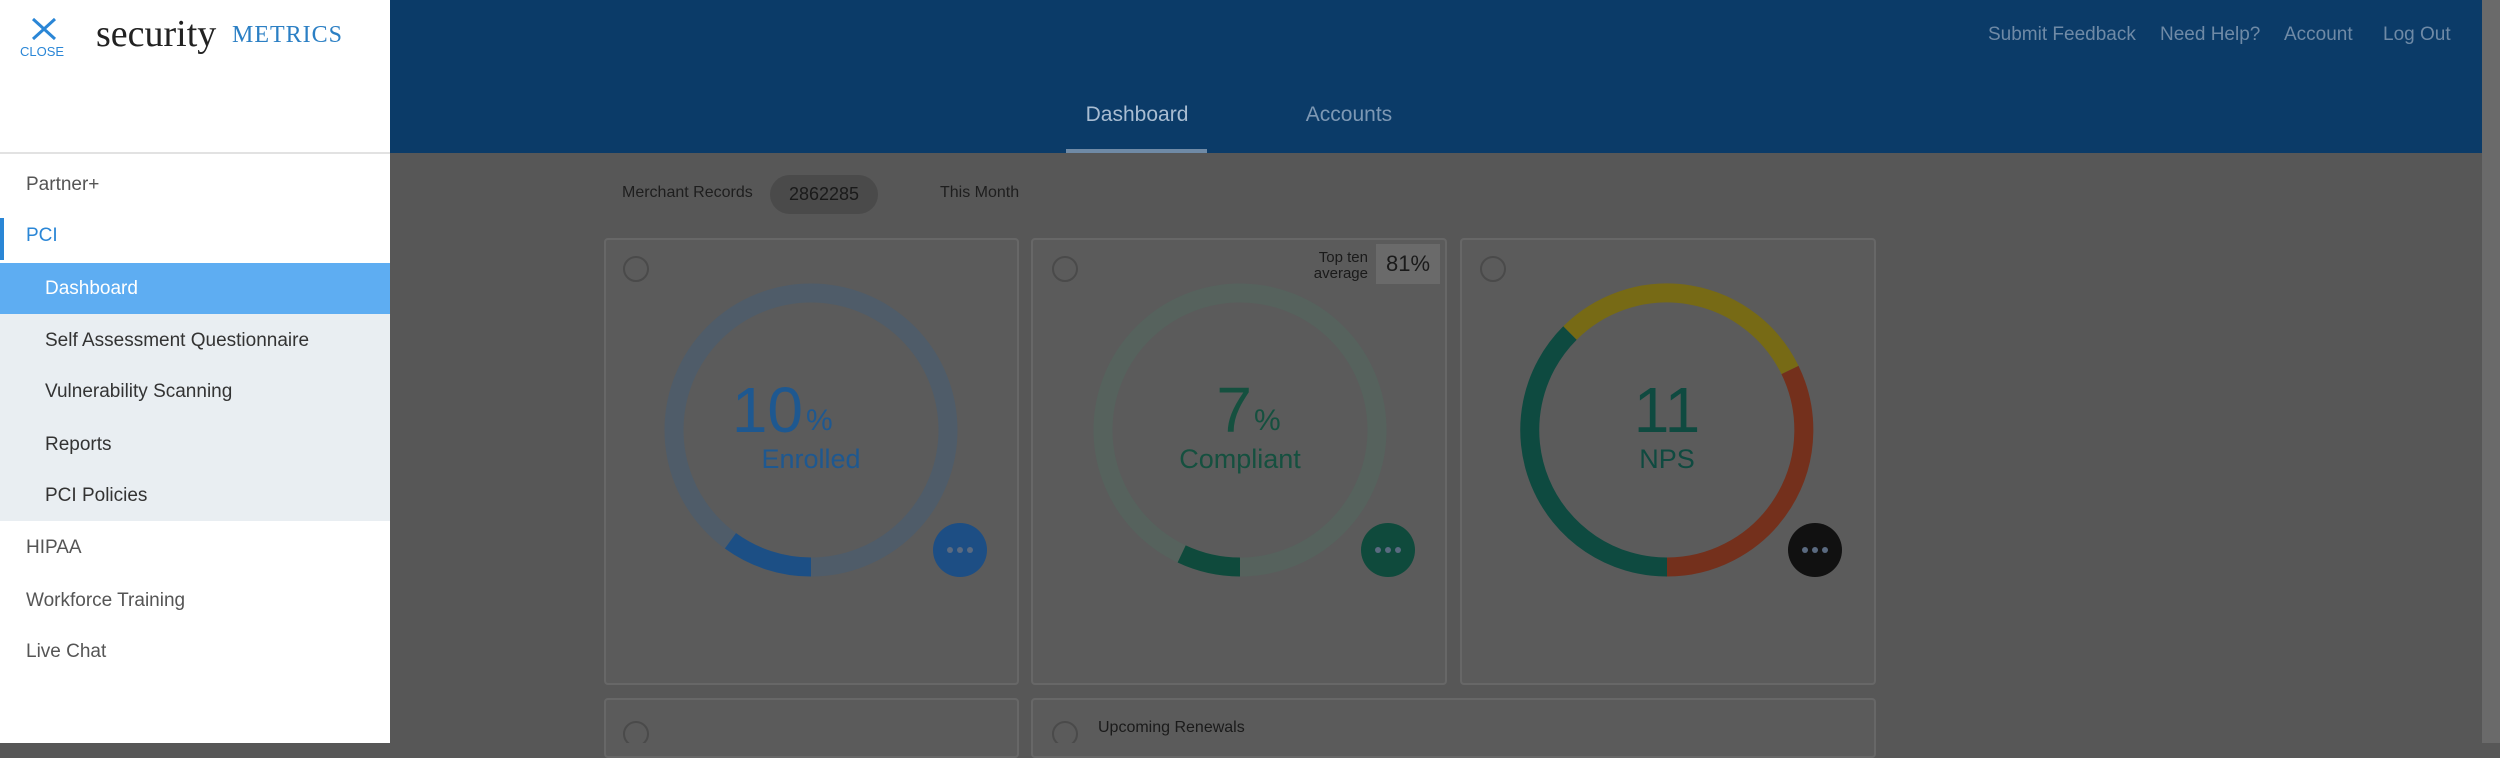 This screenshot has height=758, width=2500. Describe the element at coordinates (2491, 371) in the screenshot. I see `scrollbar` at that location.